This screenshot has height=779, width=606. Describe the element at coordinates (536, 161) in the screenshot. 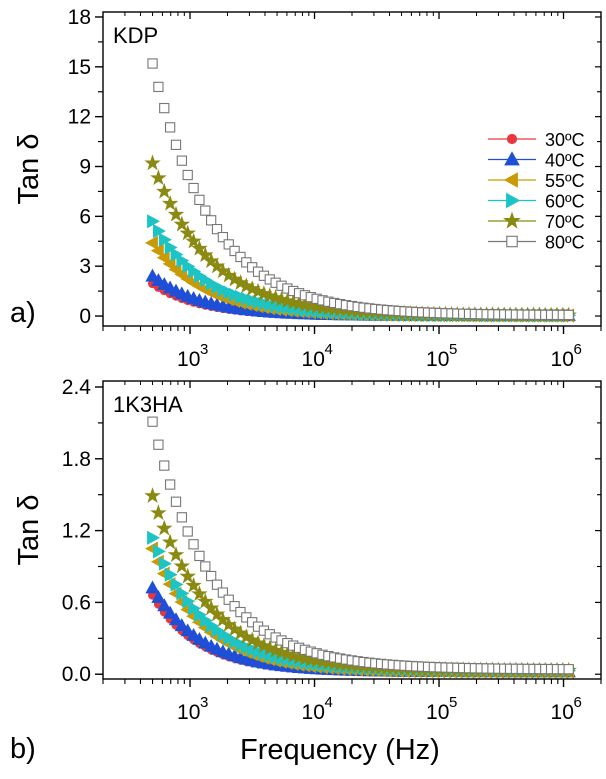

I see `legend-entry-40ºC: 40ºC` at that location.